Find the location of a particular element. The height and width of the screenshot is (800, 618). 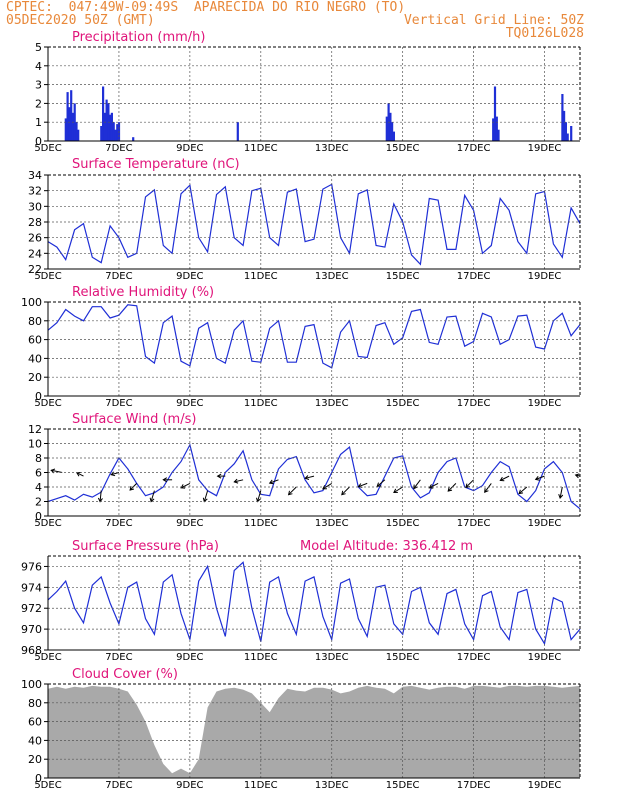

x-tick-label: 19DEC is located at coordinates (545, 403).